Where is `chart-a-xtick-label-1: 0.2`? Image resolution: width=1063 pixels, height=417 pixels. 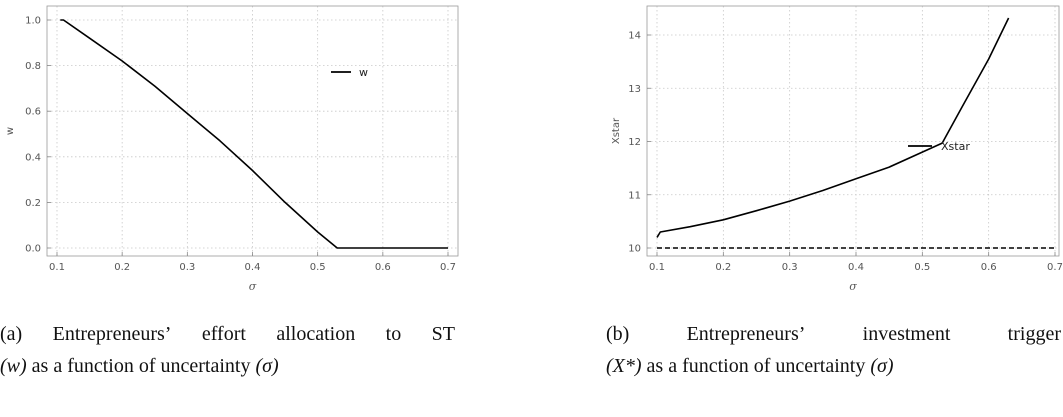 chart-a-xtick-label-1: 0.2 is located at coordinates (122, 267).